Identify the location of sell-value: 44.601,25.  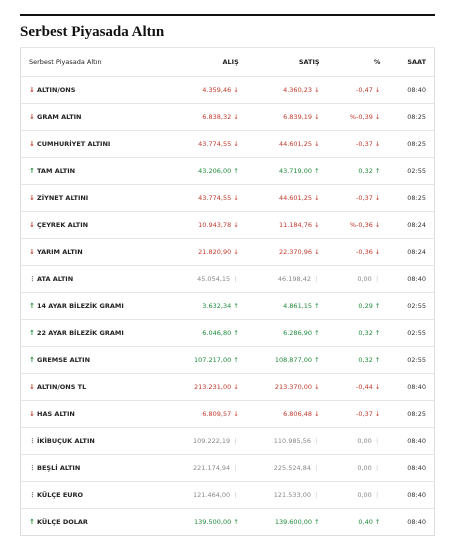
(295, 144).